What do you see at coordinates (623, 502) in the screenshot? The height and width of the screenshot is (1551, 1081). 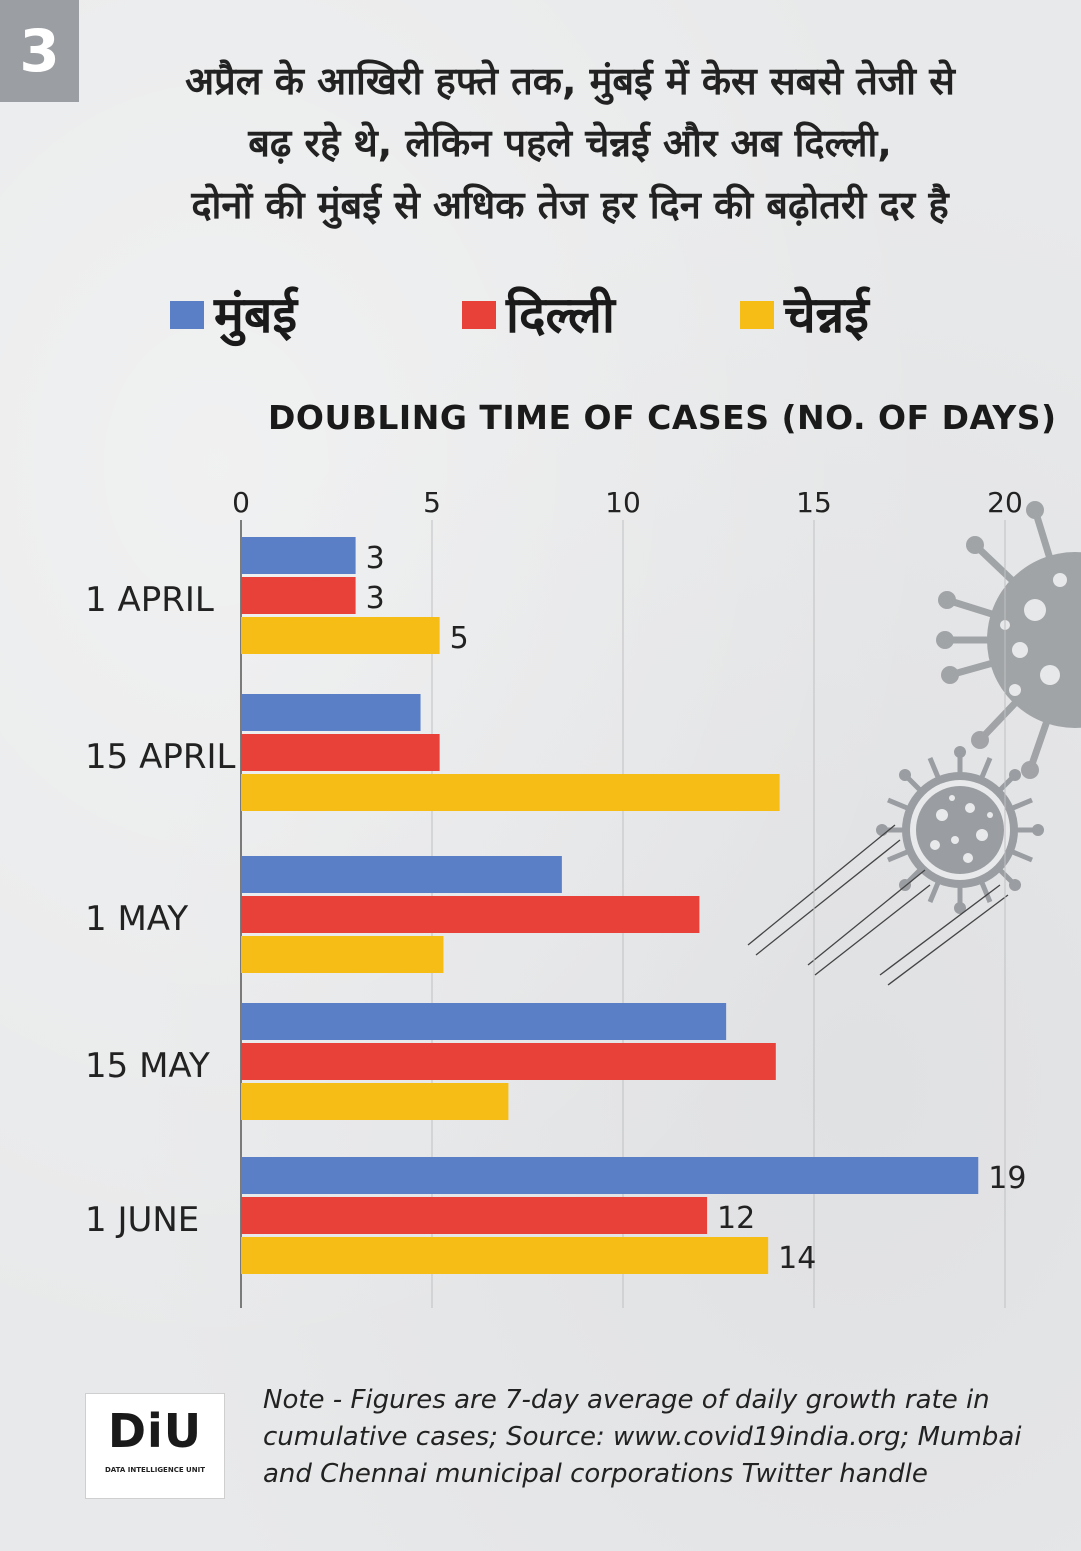 I see `x-tick-label: 10` at bounding box center [623, 502].